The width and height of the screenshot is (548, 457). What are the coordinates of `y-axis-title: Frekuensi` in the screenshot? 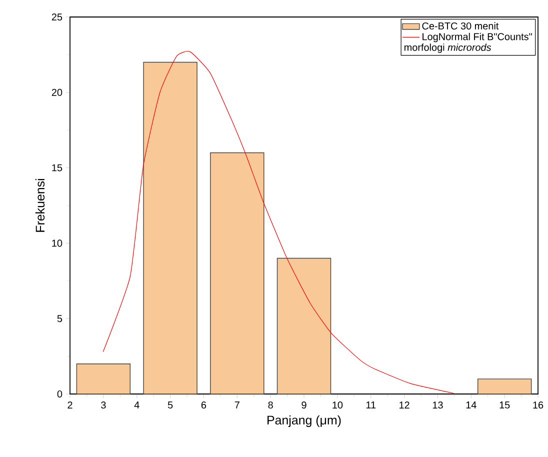 It's located at (40, 205).